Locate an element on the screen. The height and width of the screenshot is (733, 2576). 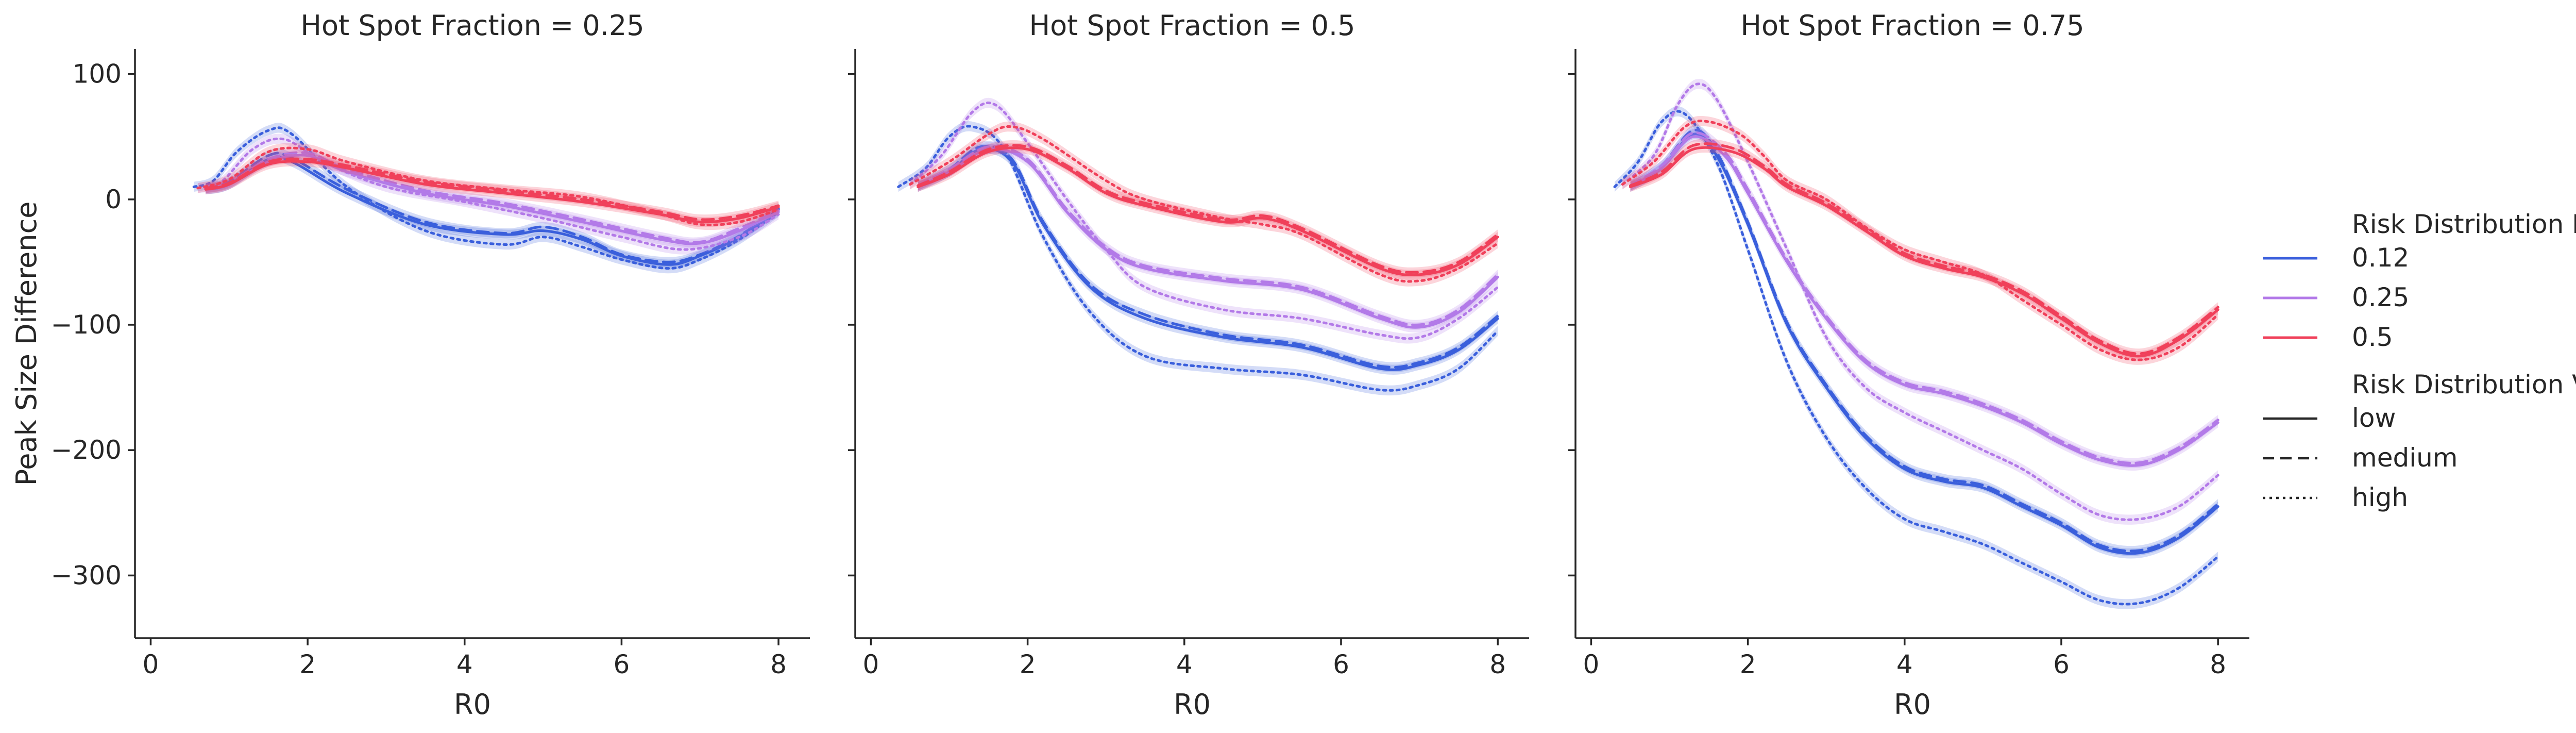
legend-hue-label: 0.12 is located at coordinates (2380, 258).